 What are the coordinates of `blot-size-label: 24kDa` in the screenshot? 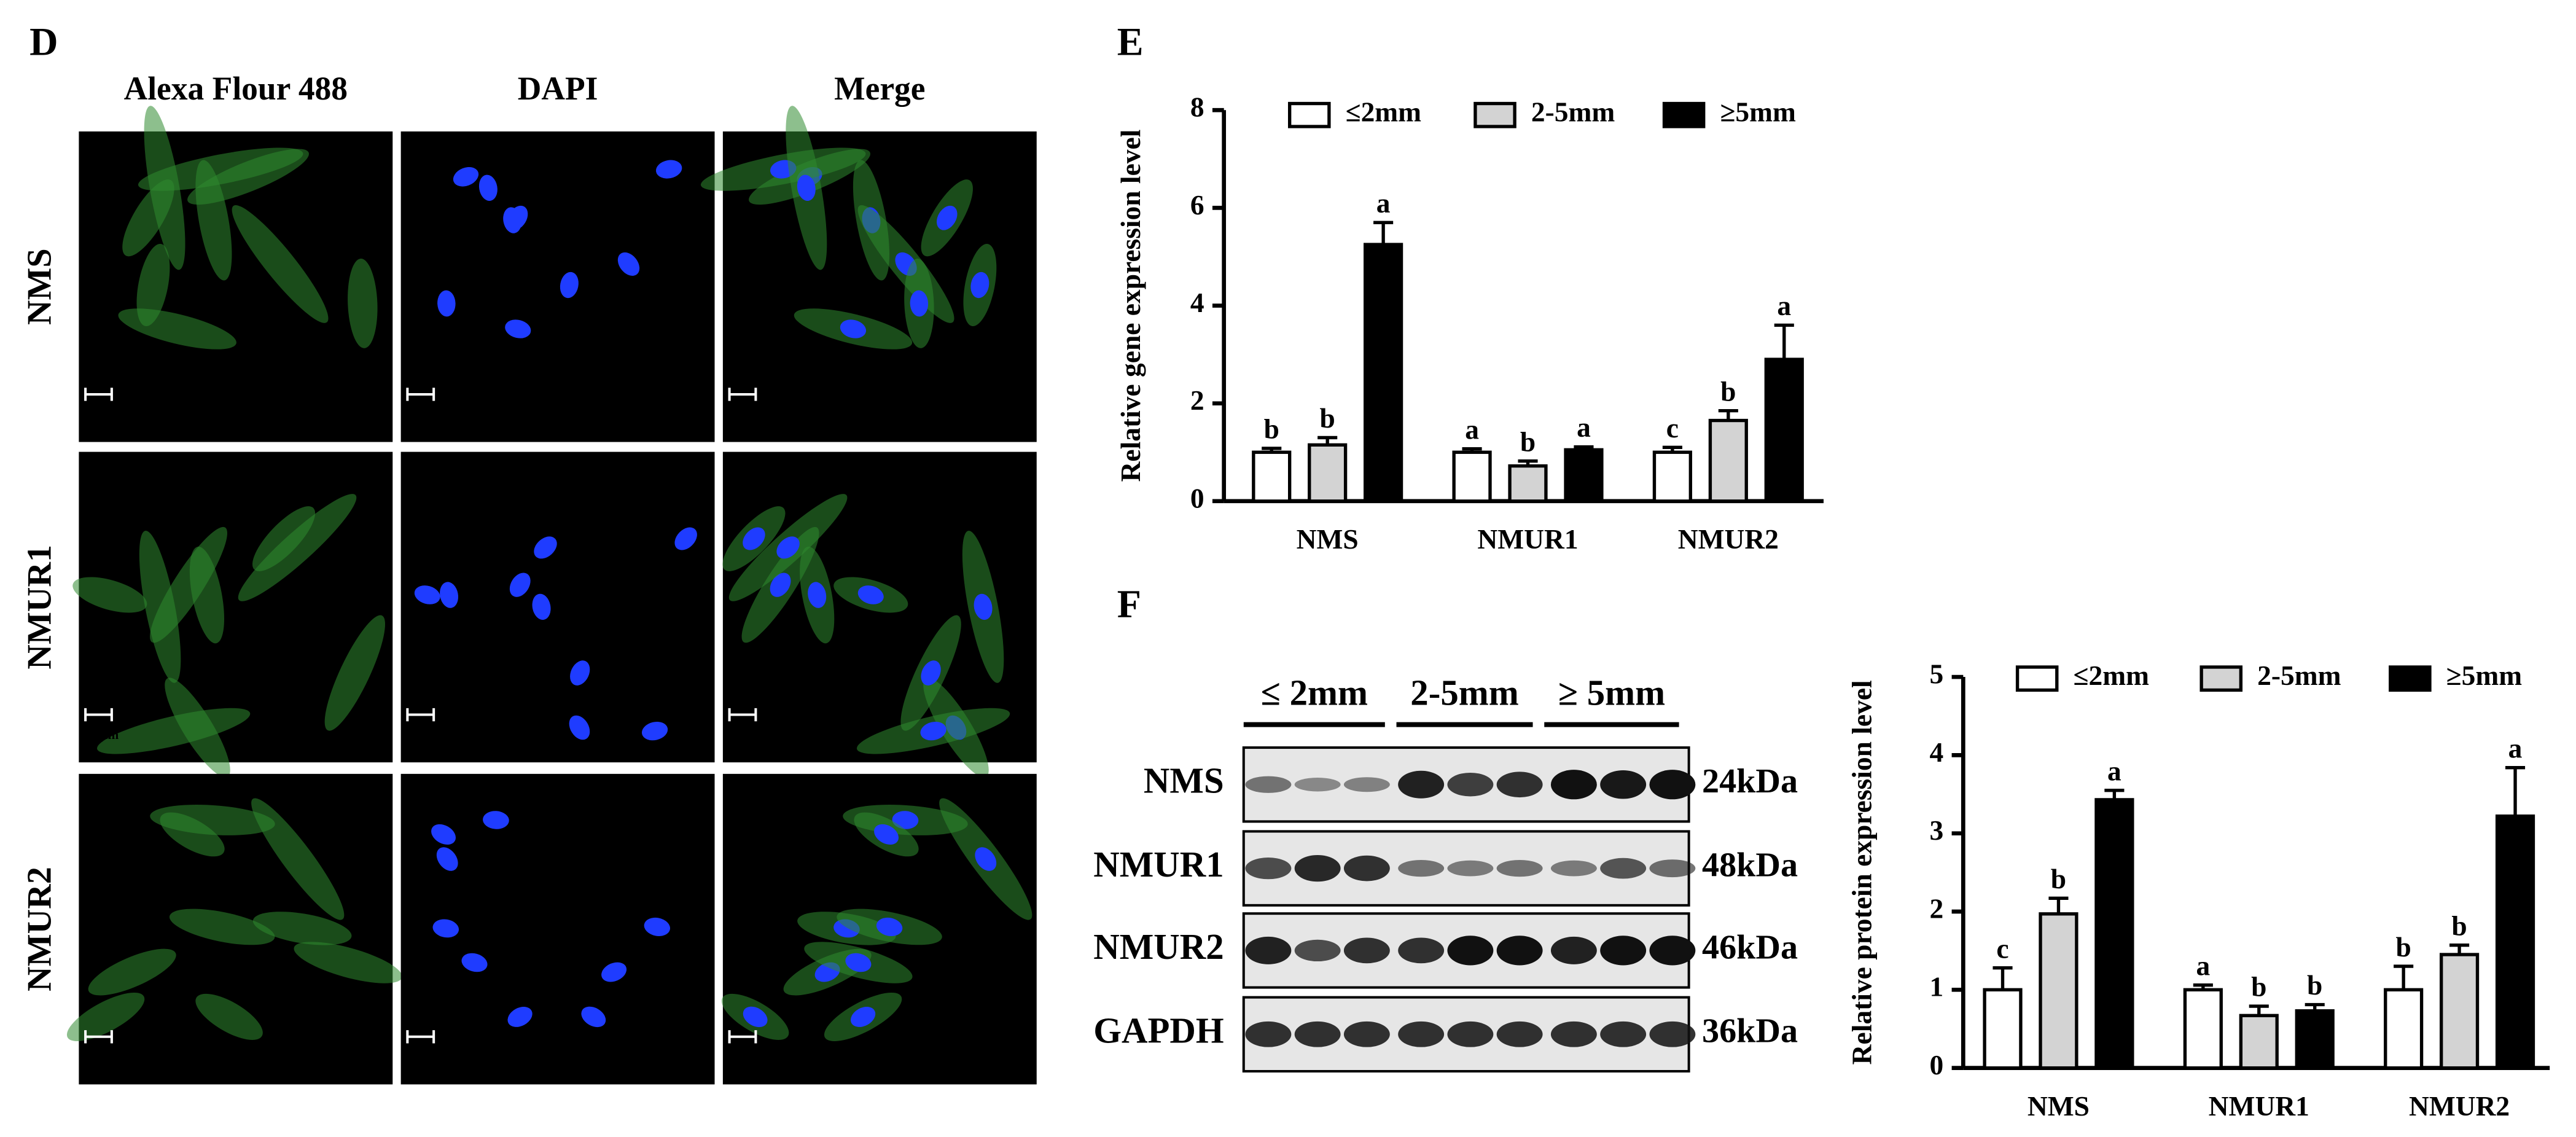 It's located at (1750, 781).